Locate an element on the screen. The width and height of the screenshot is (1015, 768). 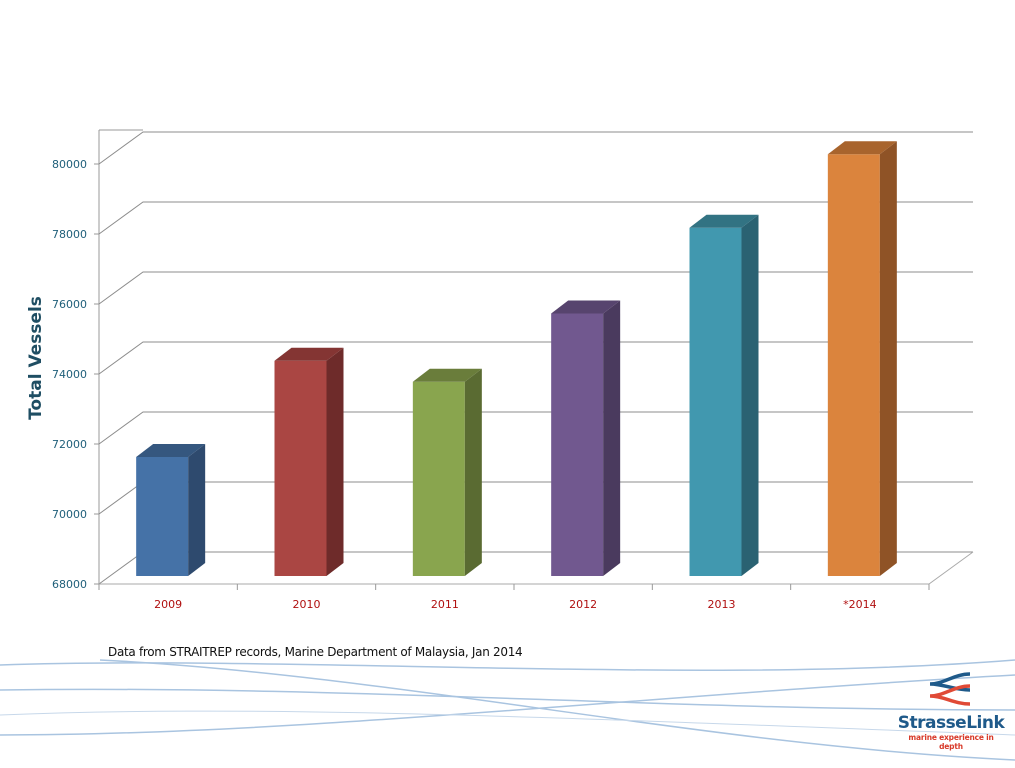
y-tick-label: 80000 is located at coordinates (69, 164).